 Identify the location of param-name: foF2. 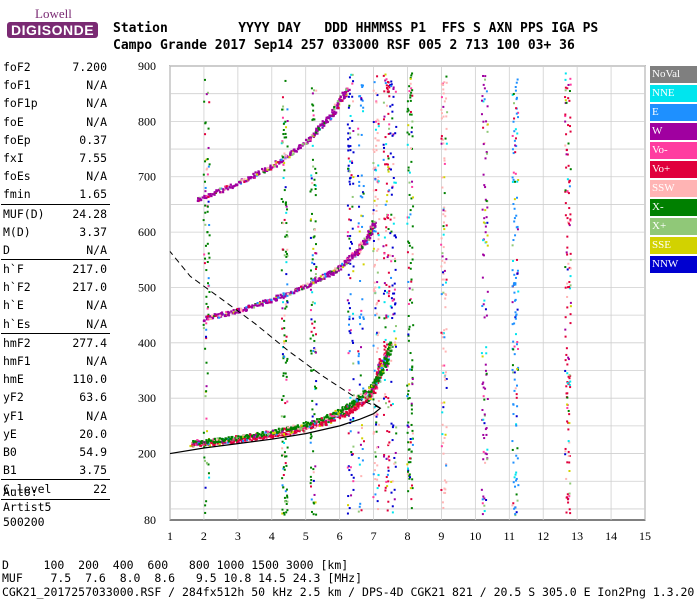
(17, 67).